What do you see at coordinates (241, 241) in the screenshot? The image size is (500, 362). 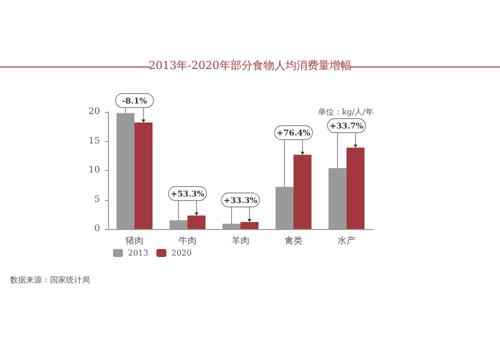 I see `x-tick-label: 羊肉` at bounding box center [241, 241].